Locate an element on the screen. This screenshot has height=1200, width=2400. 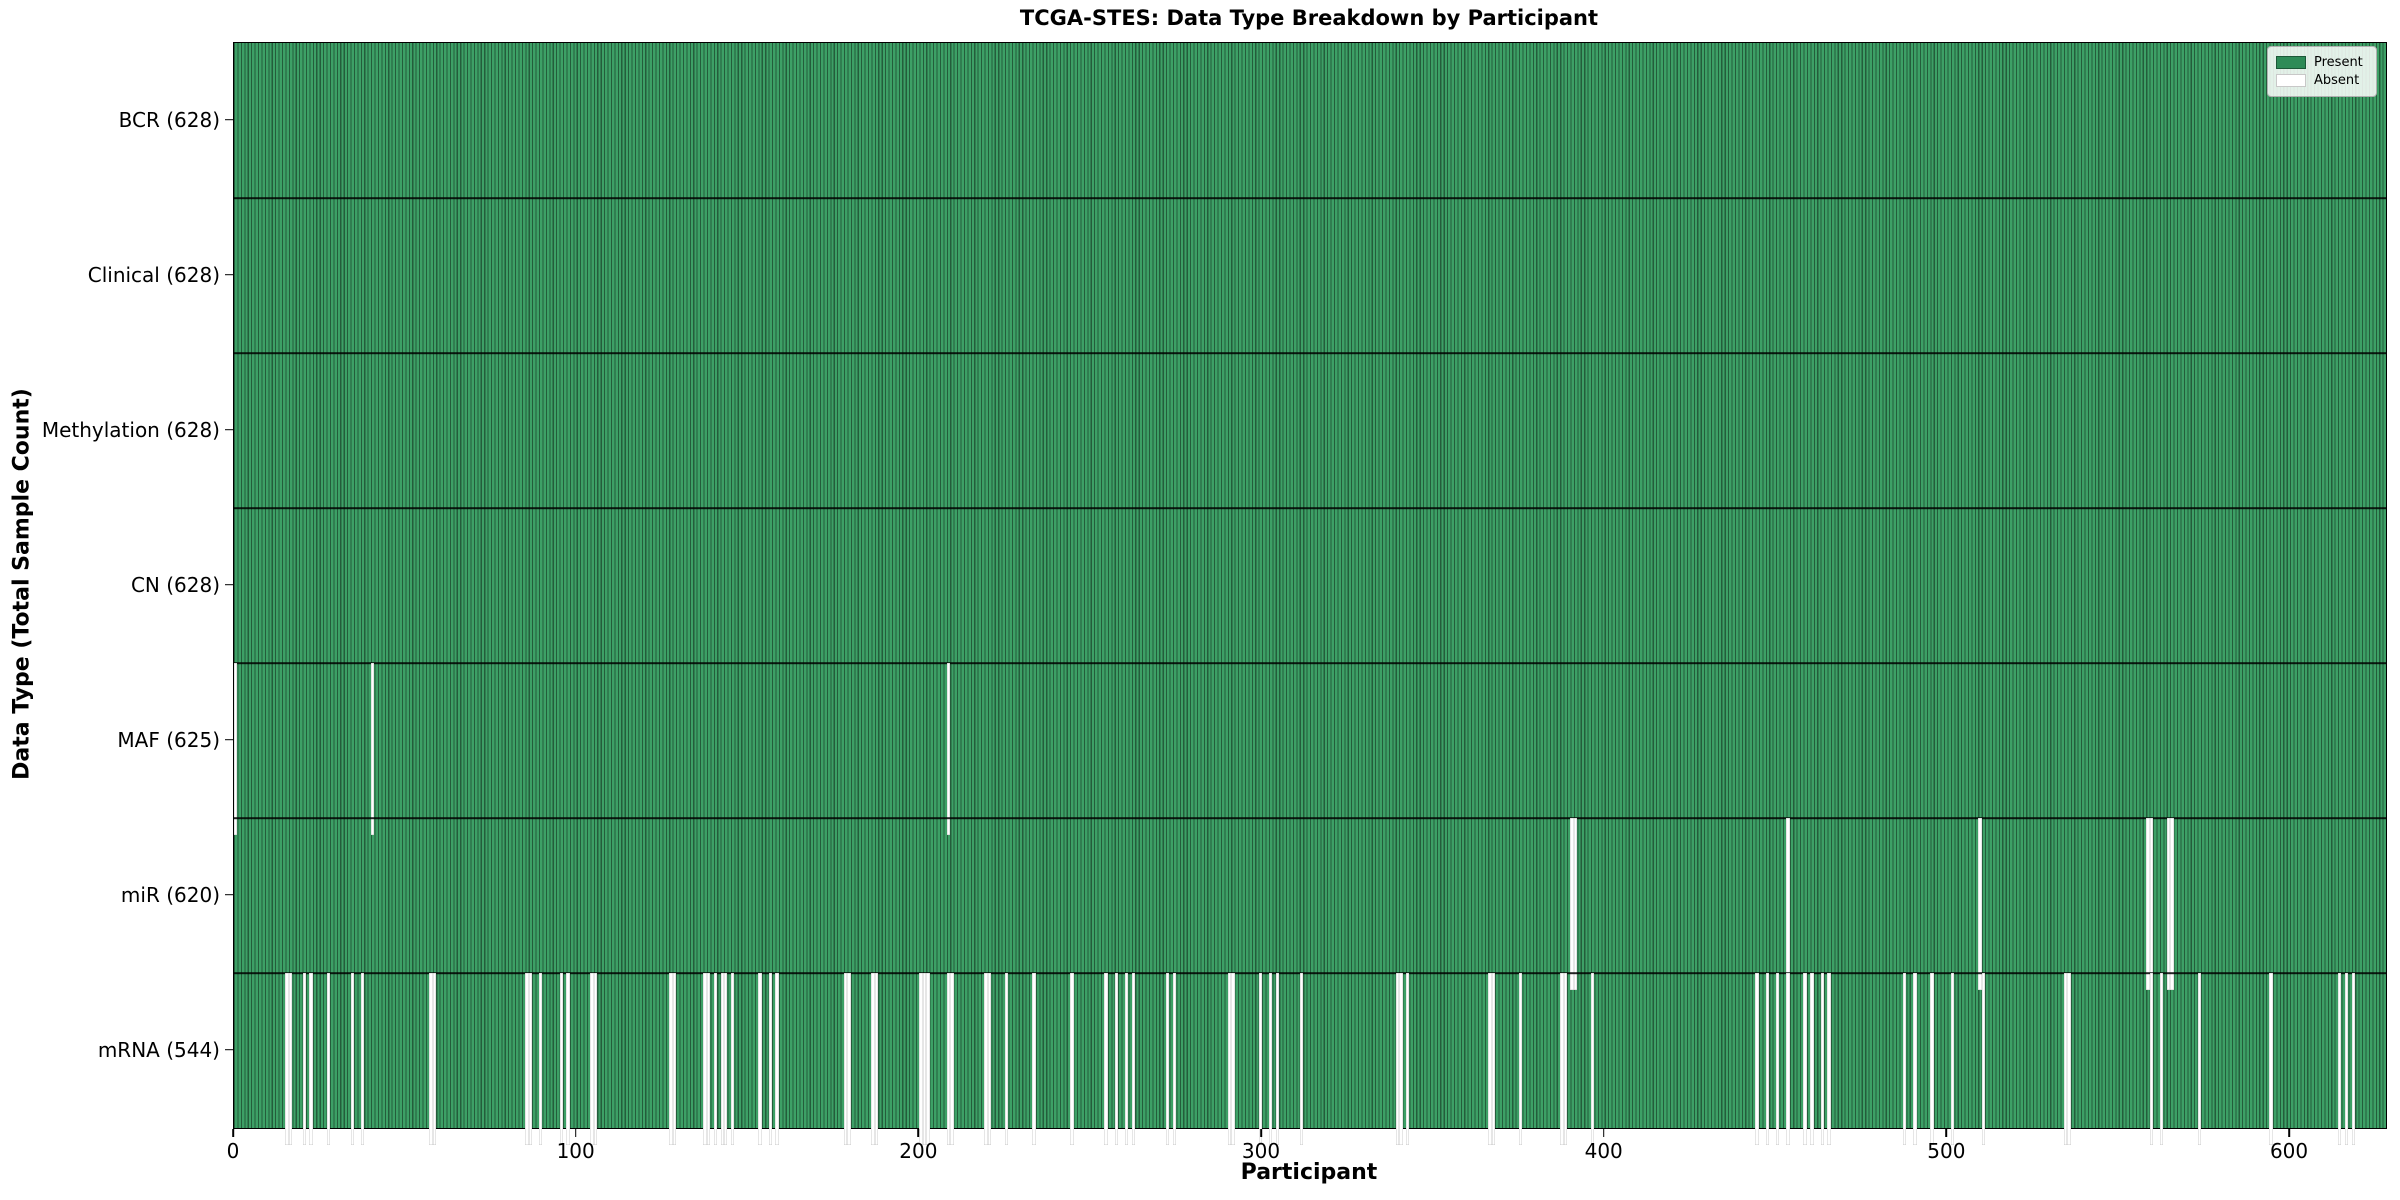
legend-absent-label: Absent is located at coordinates (2337, 80).